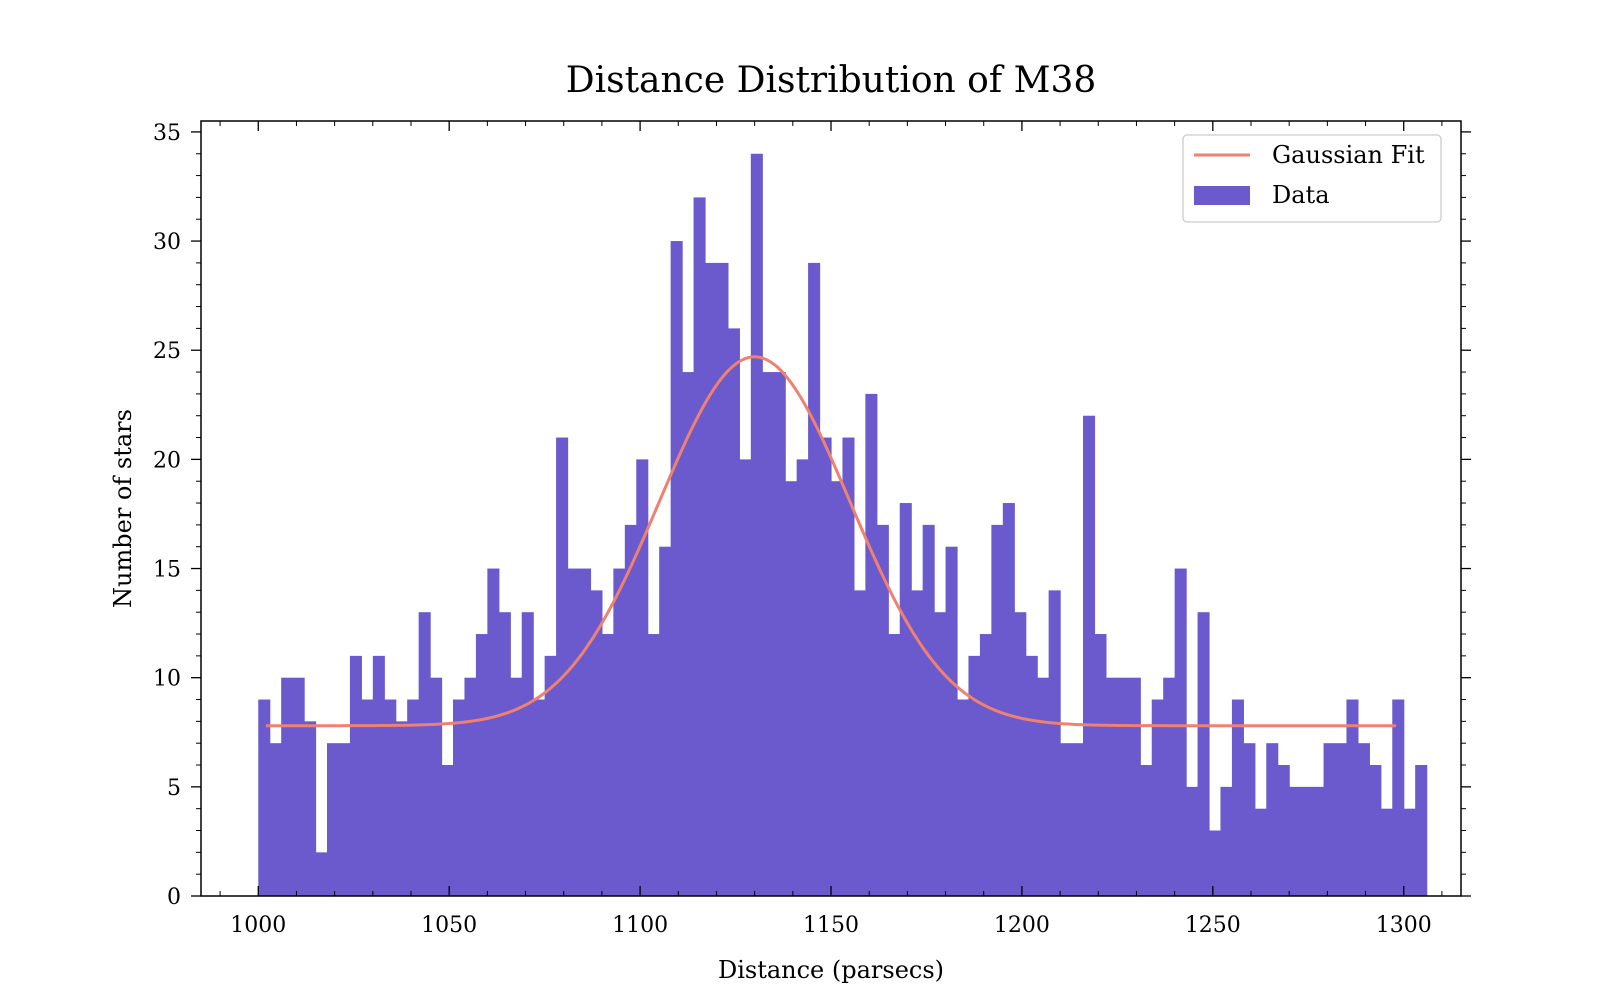  I want to click on legend-label-gaussian-fit: Gaussian Fit, so click(1348, 155).